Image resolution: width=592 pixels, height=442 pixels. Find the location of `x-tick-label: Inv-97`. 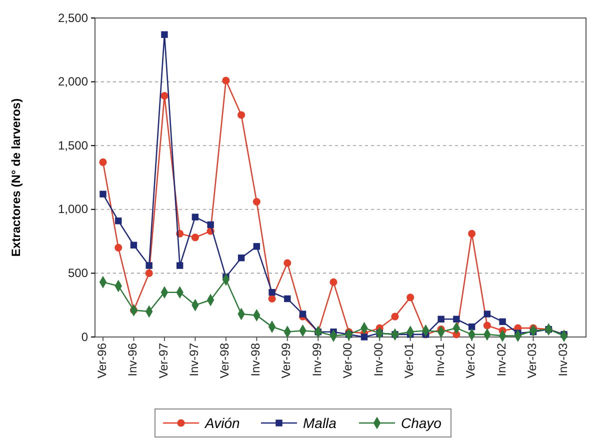

x-tick-label: Inv-97 is located at coordinates (194, 359).